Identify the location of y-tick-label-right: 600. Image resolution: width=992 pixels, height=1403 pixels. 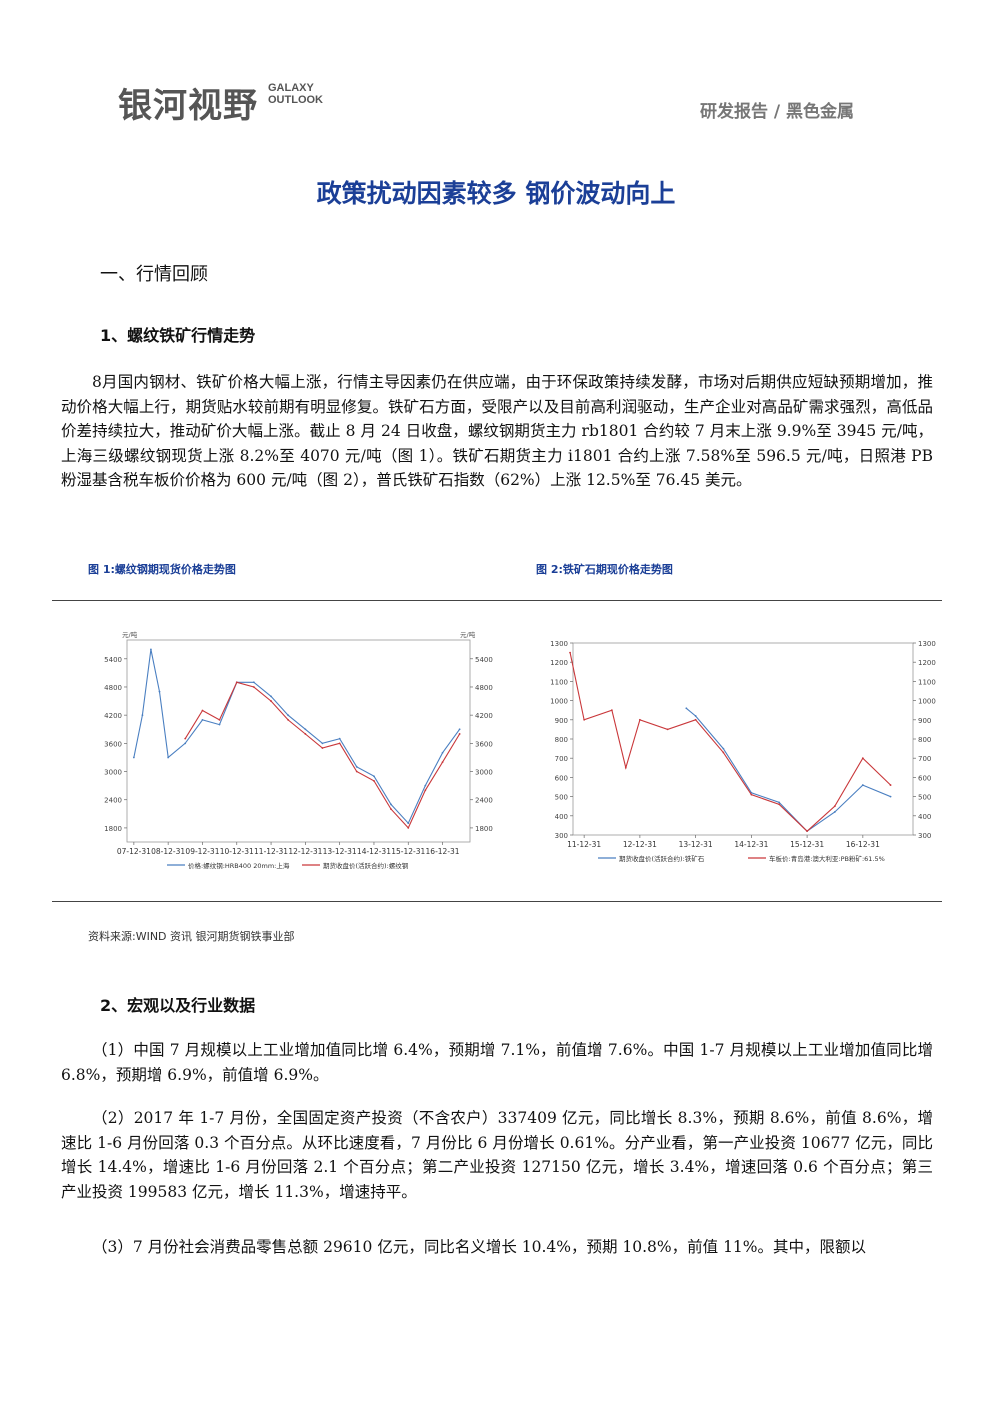
(924, 778).